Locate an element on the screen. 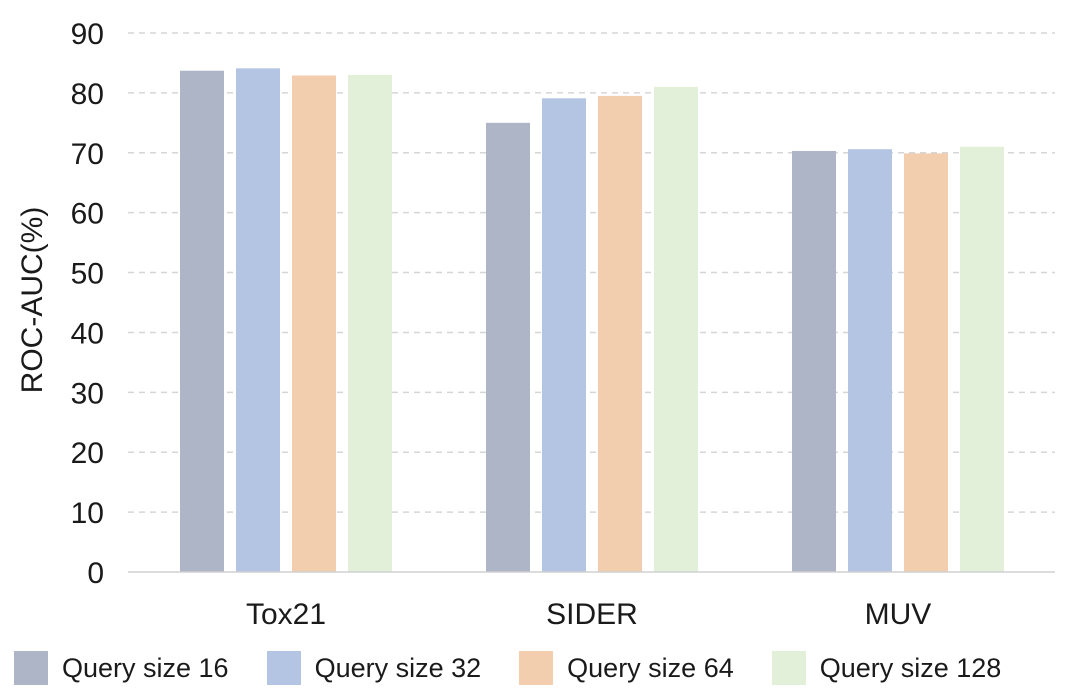  y-axis-label: ROC-AUC(%) is located at coordinates (32, 300).